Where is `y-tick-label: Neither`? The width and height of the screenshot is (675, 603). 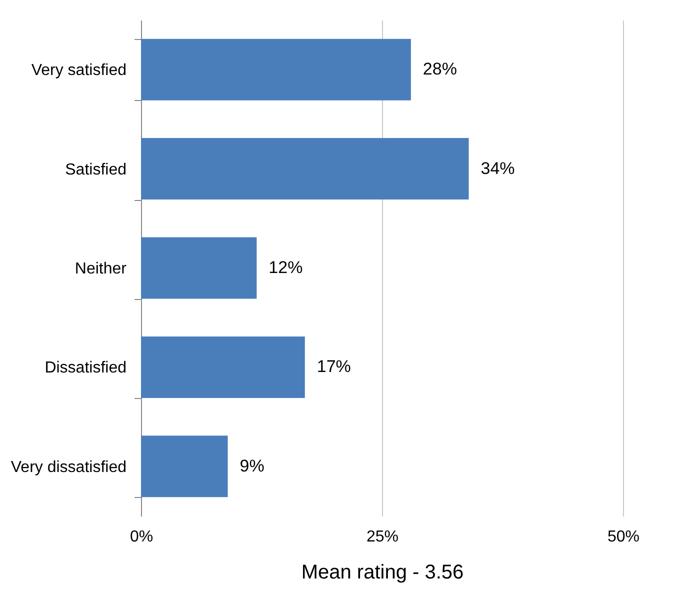
y-tick-label: Neither is located at coordinates (101, 269).